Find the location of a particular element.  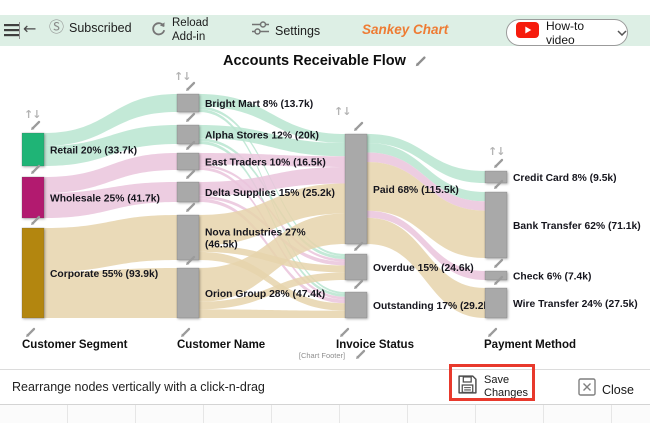

edit-node-wire-pencil-icon is located at coordinates (499, 280).